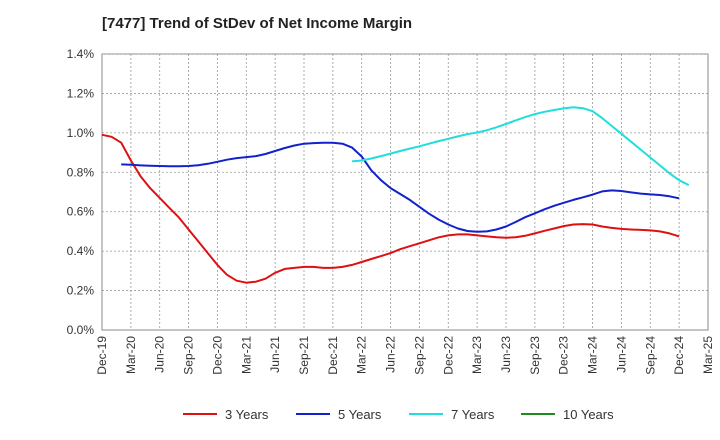 The width and height of the screenshot is (720, 440). Describe the element at coordinates (102, 355) in the screenshot. I see `x-tick-label: Dec-19` at that location.